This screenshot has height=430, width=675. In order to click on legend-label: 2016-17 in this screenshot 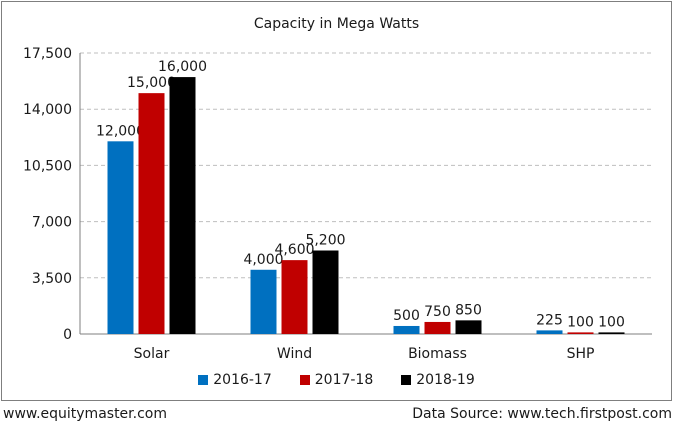, I will do `click(242, 380)`.